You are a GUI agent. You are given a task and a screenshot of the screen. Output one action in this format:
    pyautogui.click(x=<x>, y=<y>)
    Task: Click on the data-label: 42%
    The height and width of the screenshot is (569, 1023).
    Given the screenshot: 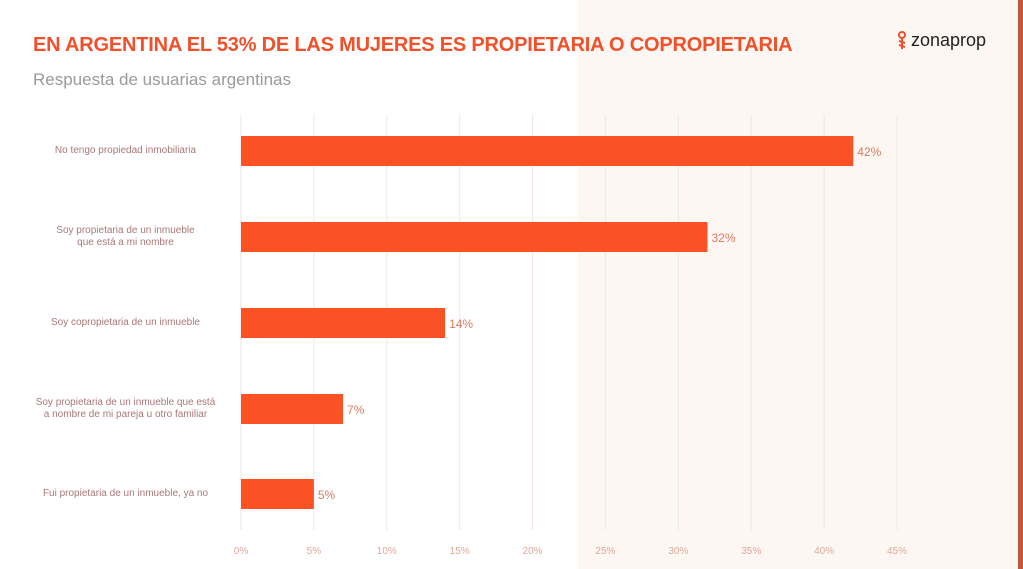 What is the action you would take?
    pyautogui.click(x=869, y=152)
    